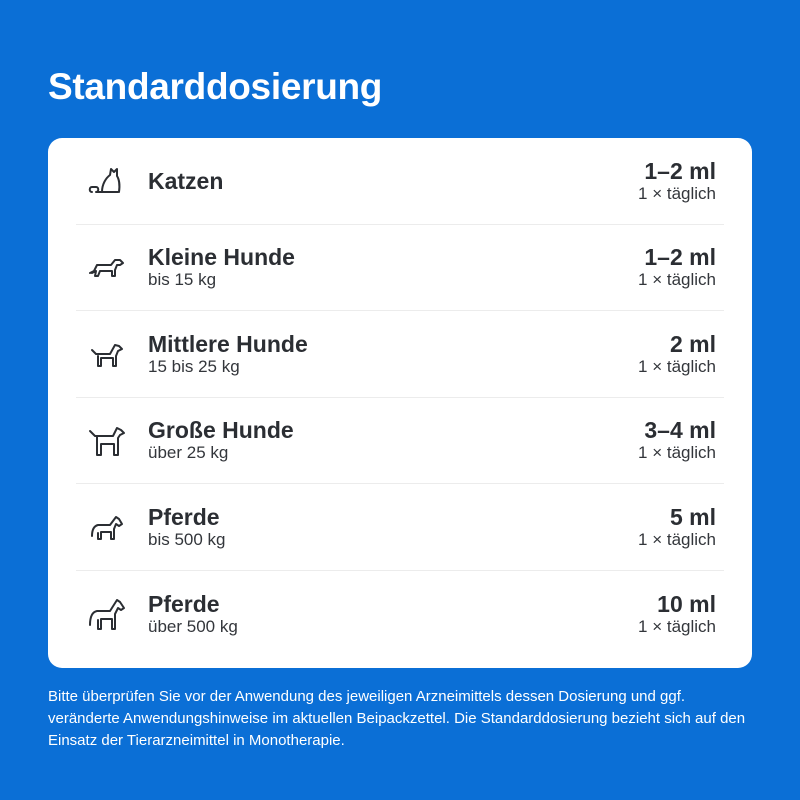 This screenshot has height=800, width=800. Describe the element at coordinates (193, 626) in the screenshot. I see `weight-range: über 500 kg` at that location.